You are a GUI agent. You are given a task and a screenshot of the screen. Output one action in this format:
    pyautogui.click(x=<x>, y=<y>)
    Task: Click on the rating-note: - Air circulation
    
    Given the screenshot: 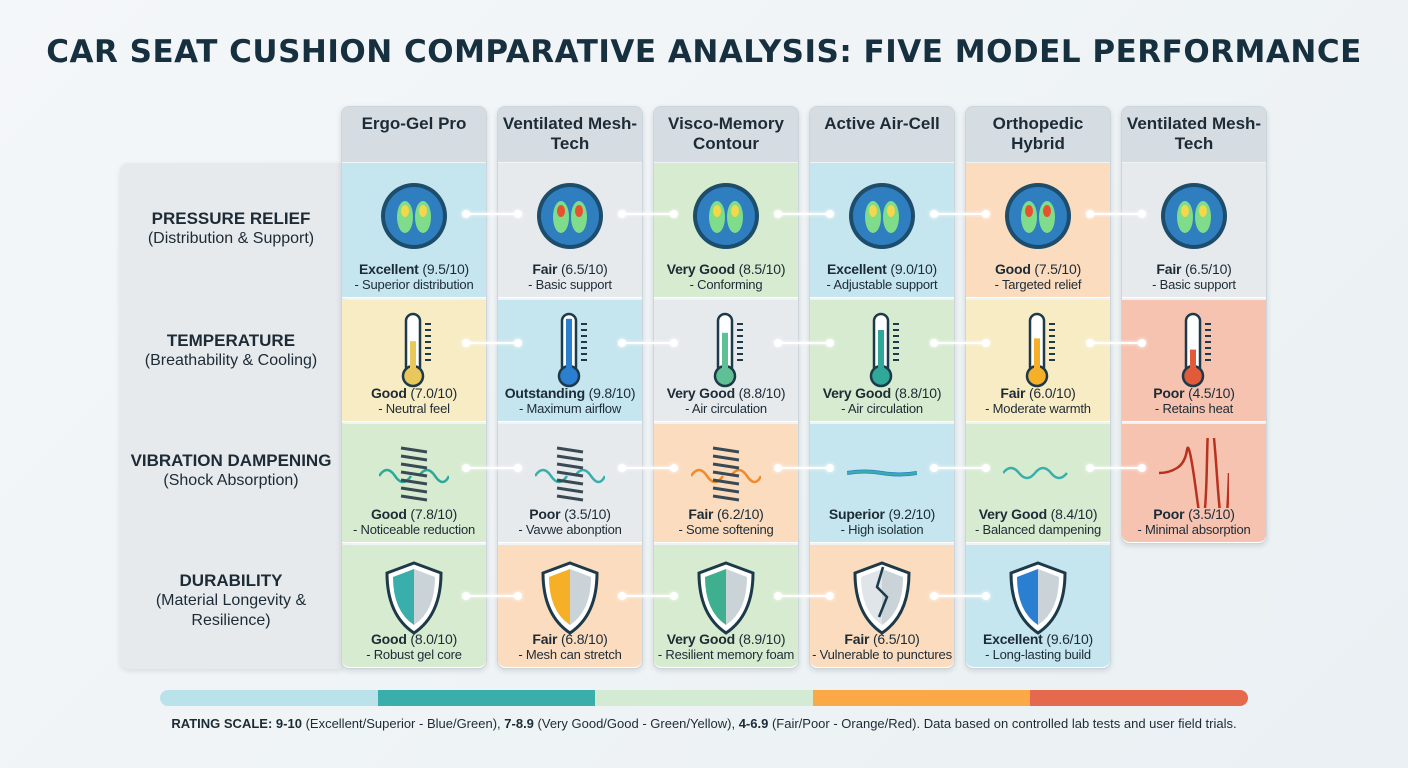 What is the action you would take?
    pyautogui.click(x=882, y=408)
    